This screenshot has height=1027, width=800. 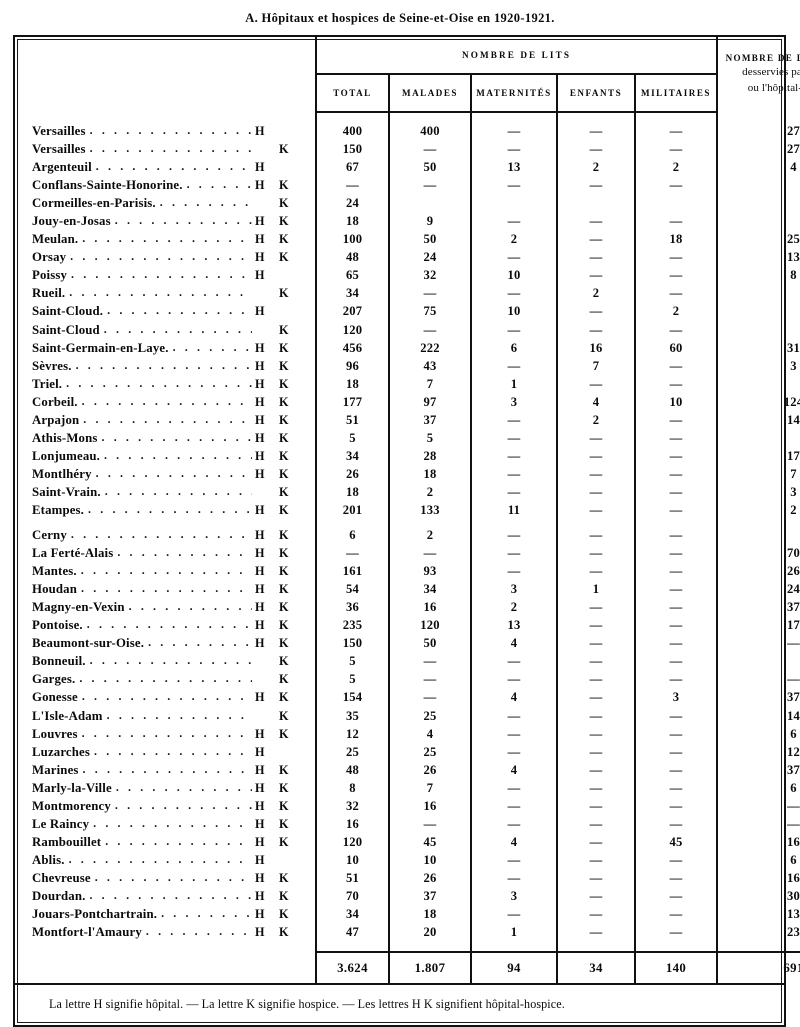 What do you see at coordinates (513, 93) in the screenshot?
I see `header-col-maternites: MATERNITÉS` at bounding box center [513, 93].